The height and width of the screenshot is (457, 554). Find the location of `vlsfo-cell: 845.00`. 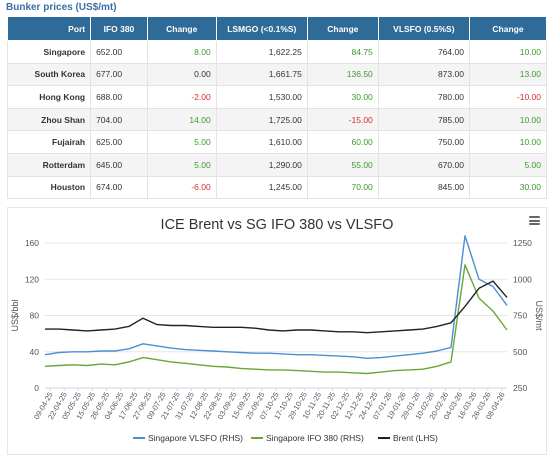

vlsfo-cell: 845.00 is located at coordinates (423, 187).